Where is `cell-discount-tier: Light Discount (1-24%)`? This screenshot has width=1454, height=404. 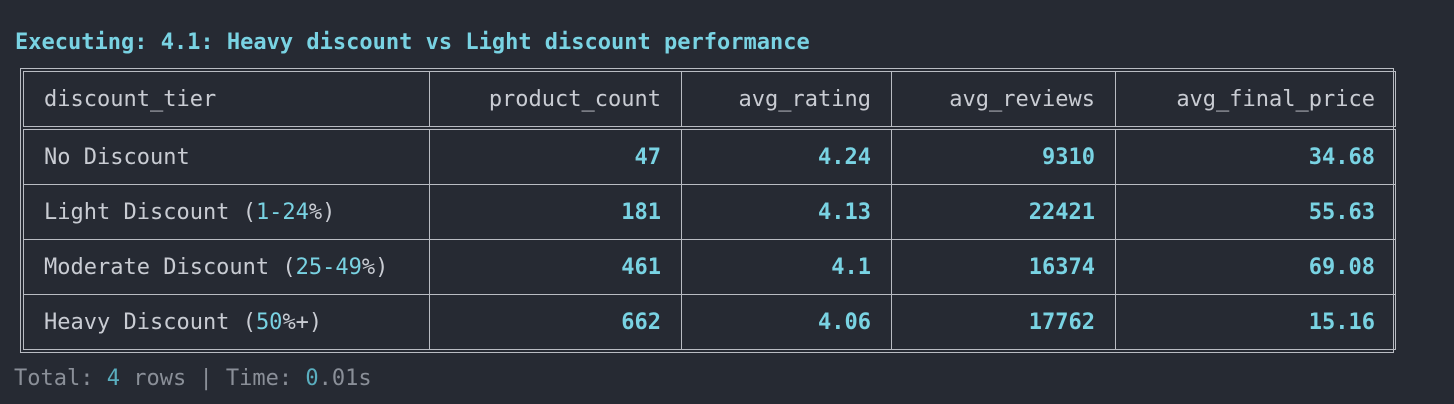
cell-discount-tier: Light Discount (1-24%) is located at coordinates (226, 212).